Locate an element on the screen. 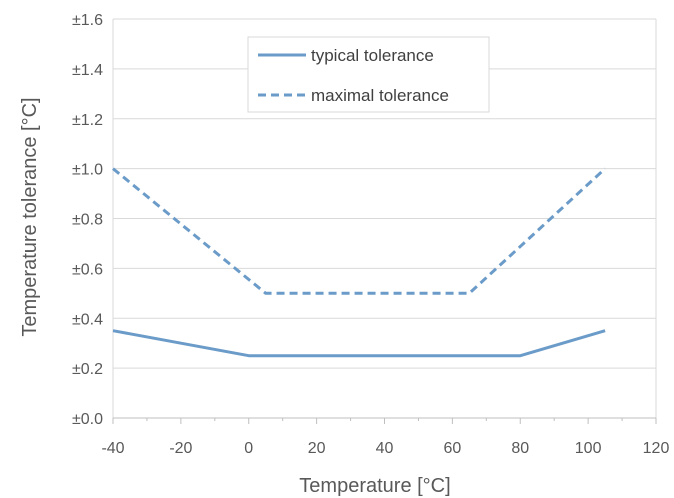 Image resolution: width=674 pixels, height=498 pixels. legend: typical tolerance maximal tolerance is located at coordinates (368, 74).